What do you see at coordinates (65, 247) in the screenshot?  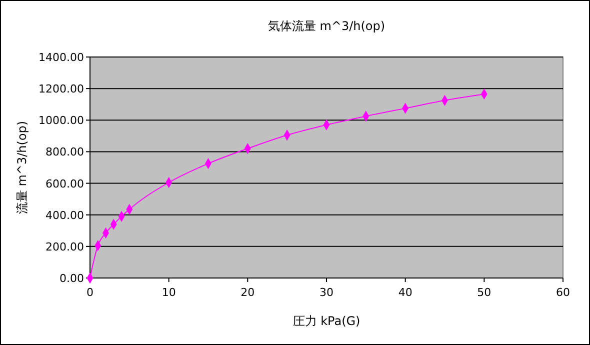 I see `y-tick-label: 200.00` at bounding box center [65, 247].